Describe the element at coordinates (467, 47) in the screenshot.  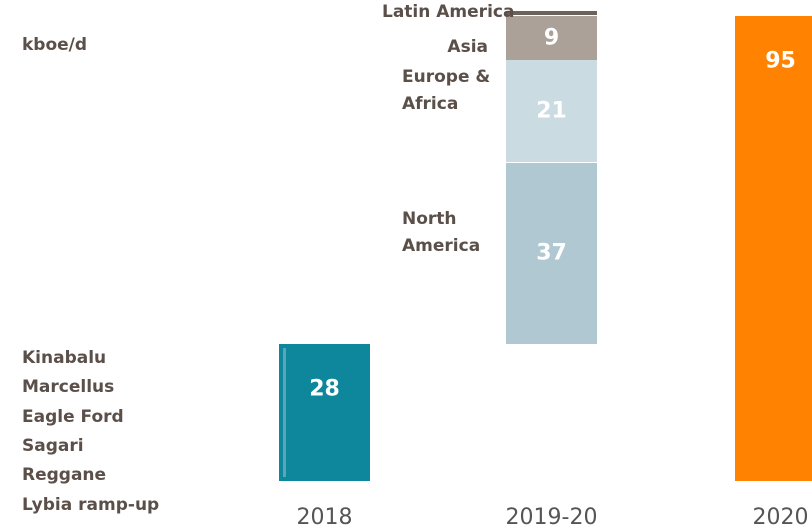
I see `segment-label: Asia` at that location.